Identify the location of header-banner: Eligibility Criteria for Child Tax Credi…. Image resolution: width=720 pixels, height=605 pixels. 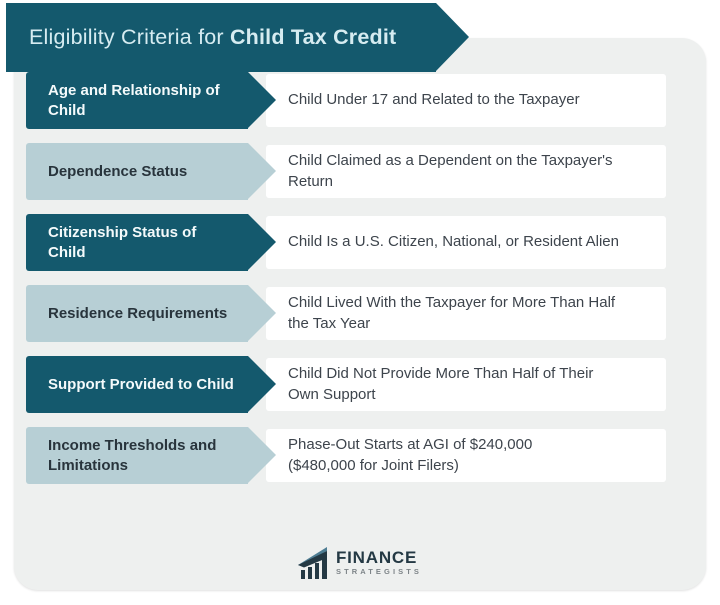
(237, 37).